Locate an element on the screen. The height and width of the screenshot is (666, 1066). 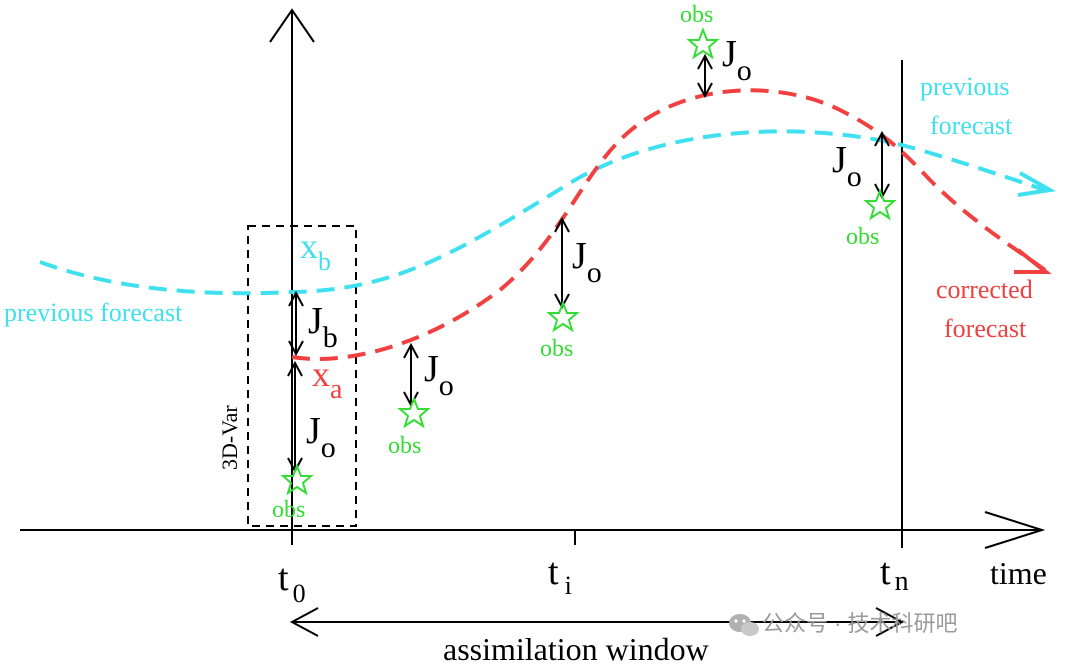
obs-star-top is located at coordinates (703, 43).